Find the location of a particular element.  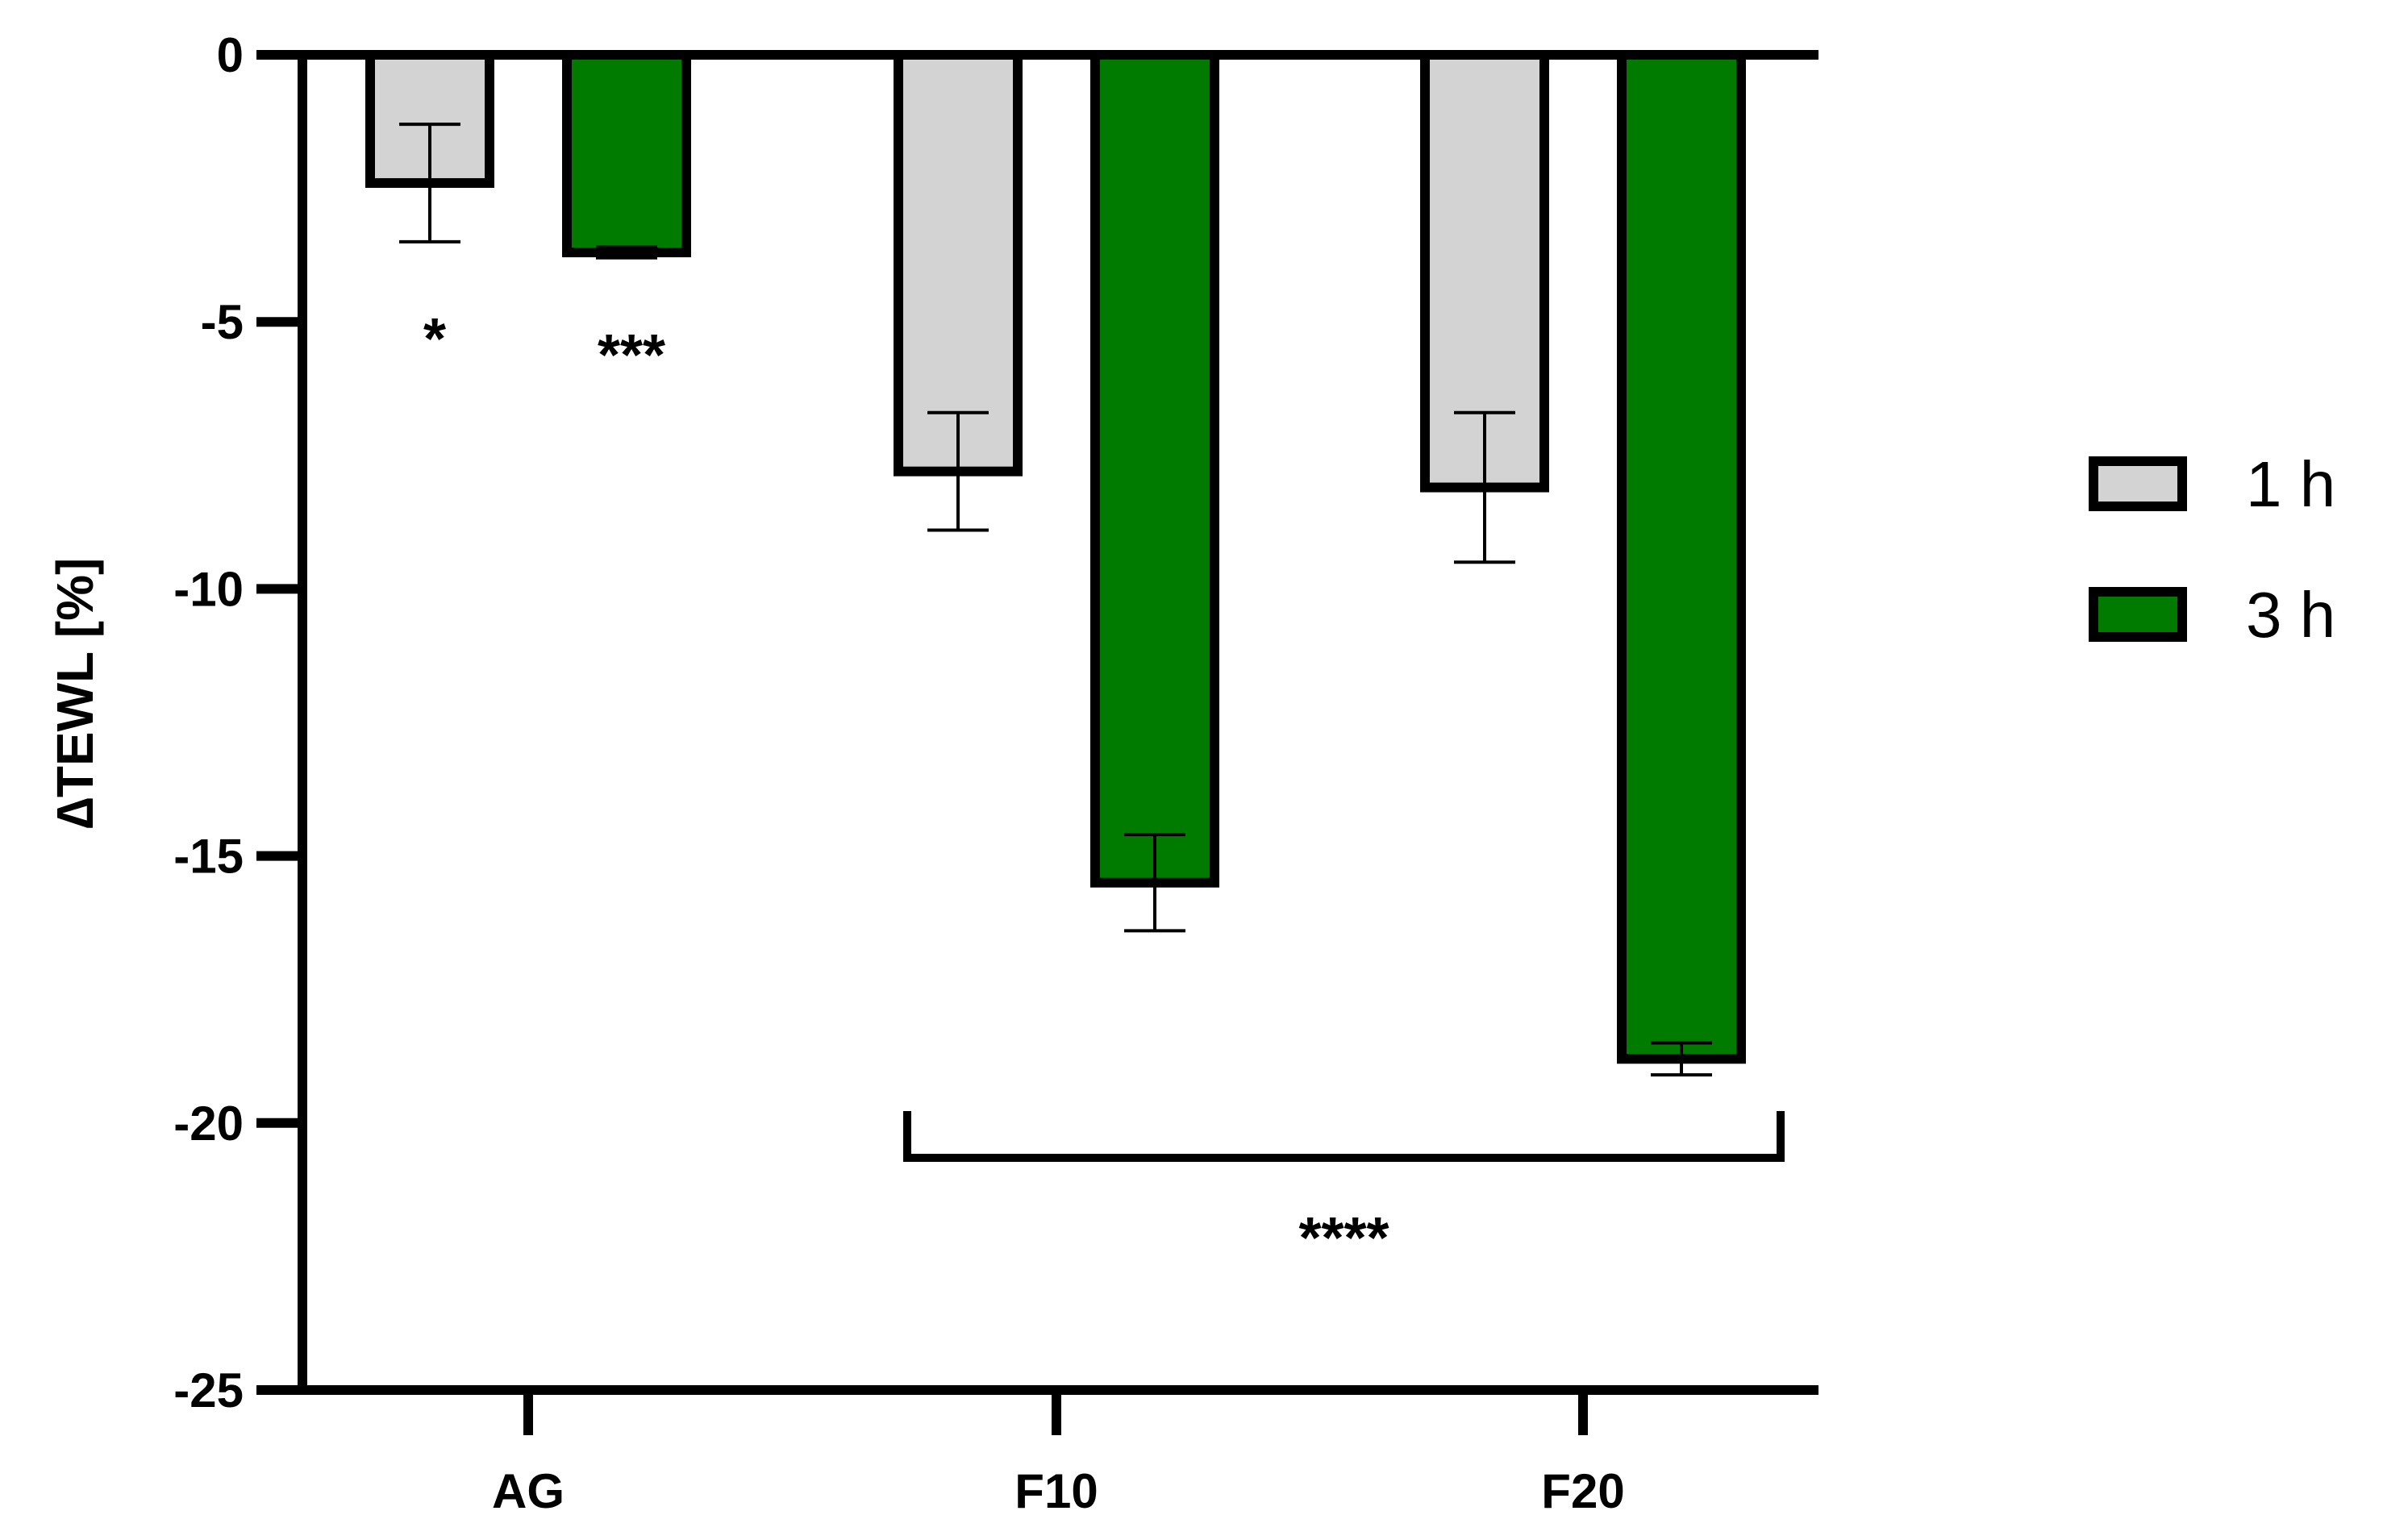

legend-swatch-1h is located at coordinates (2138, 483).